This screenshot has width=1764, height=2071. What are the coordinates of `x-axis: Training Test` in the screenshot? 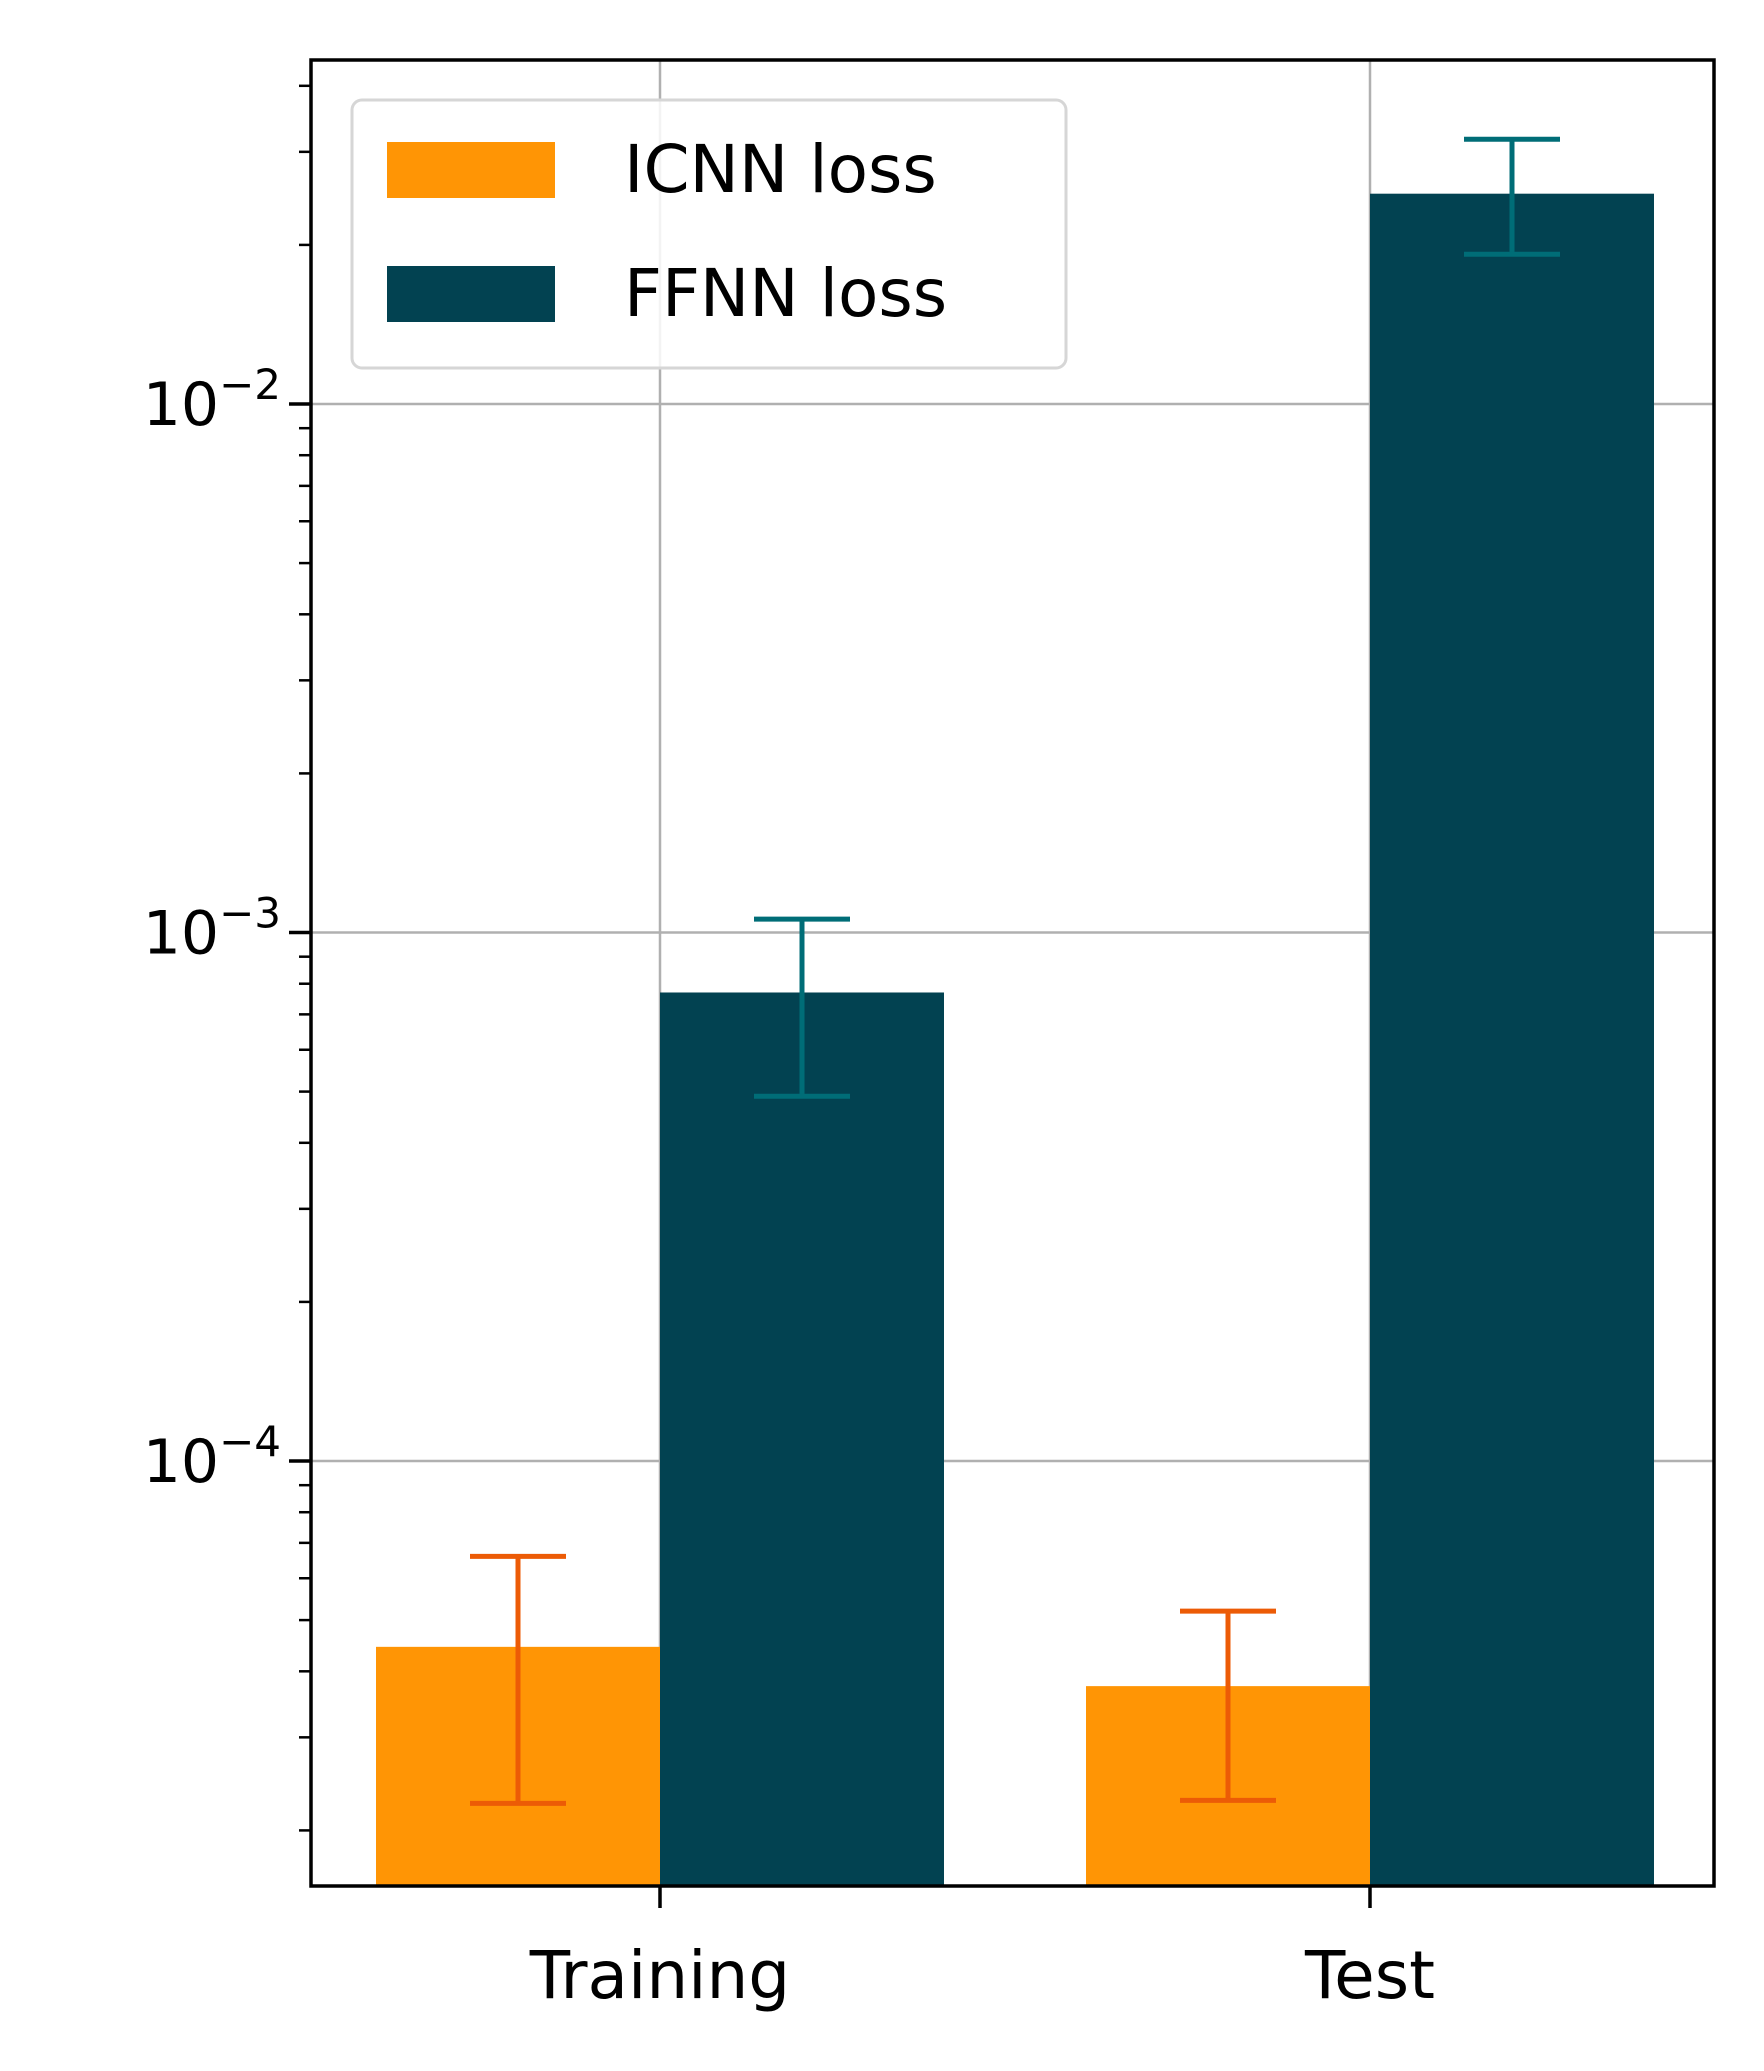 It's located at (982, 1950).